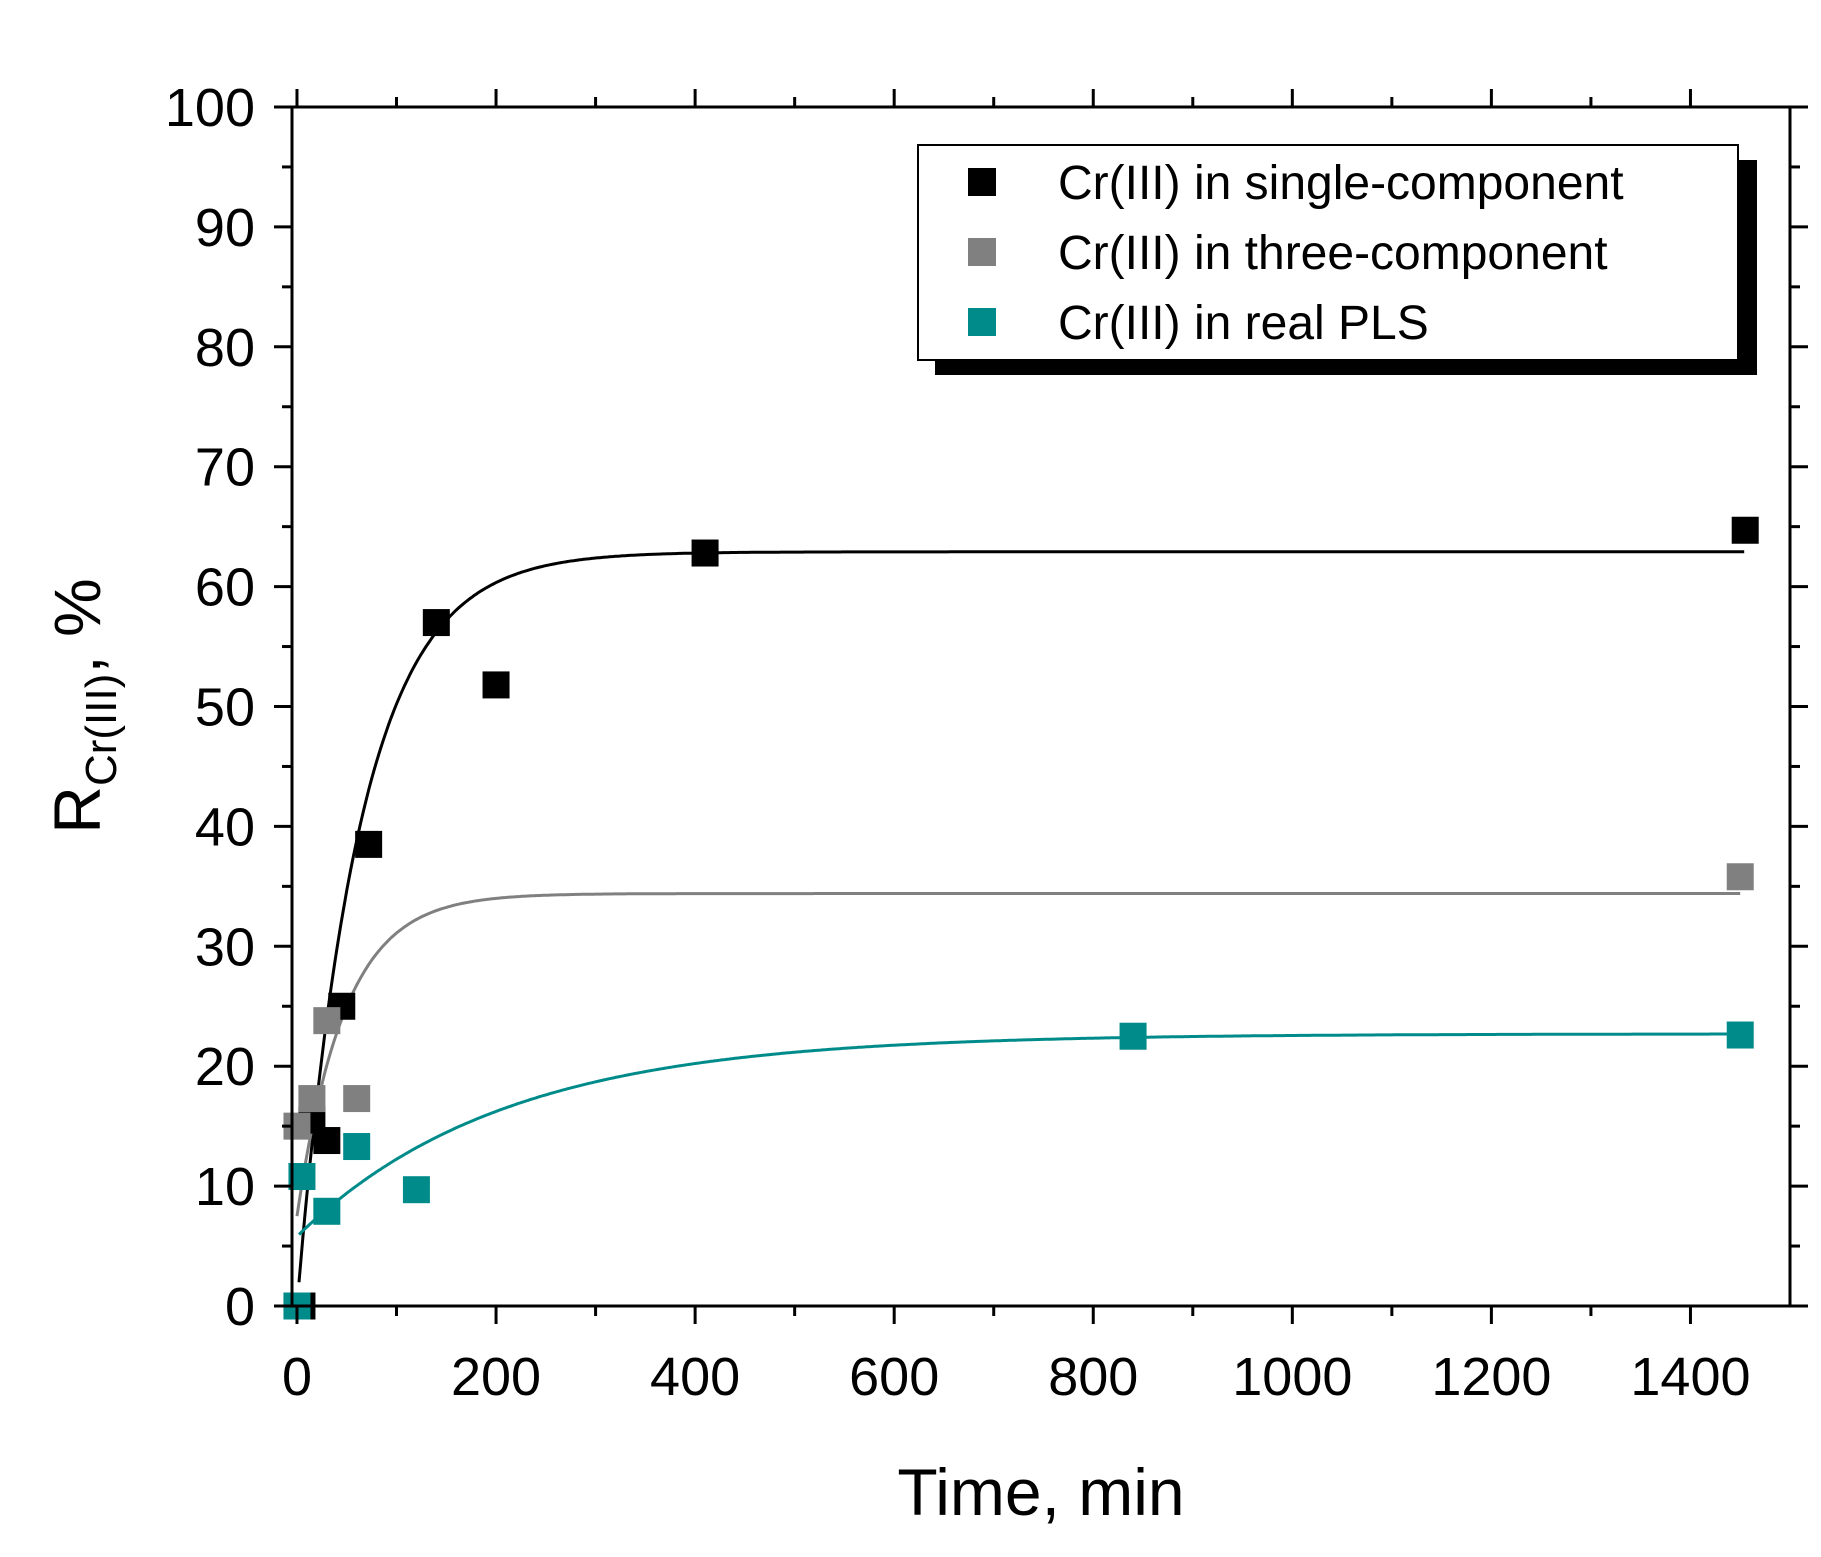 This screenshot has width=1821, height=1557. I want to click on y-tick-label: 0, so click(240, 1307).